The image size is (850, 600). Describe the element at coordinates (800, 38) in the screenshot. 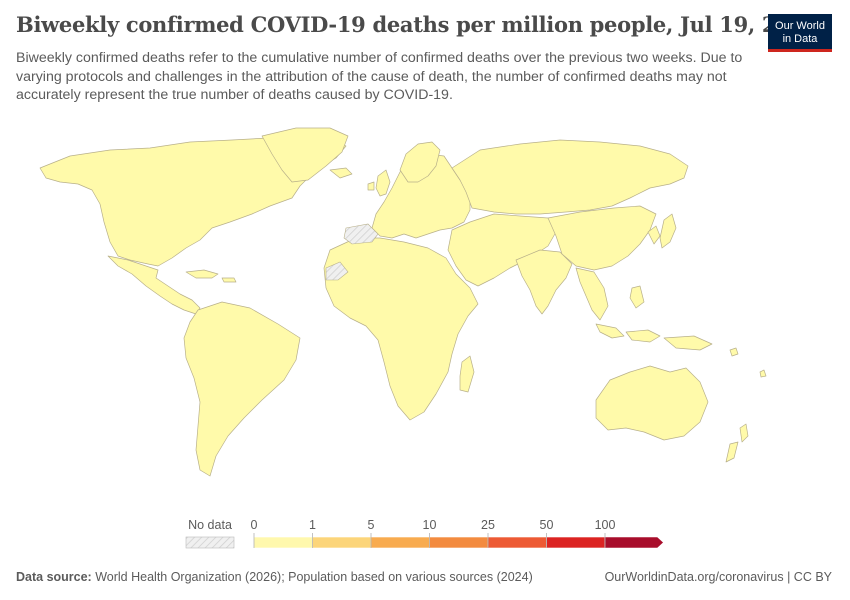

I see `logo-line-2: in Data` at that location.